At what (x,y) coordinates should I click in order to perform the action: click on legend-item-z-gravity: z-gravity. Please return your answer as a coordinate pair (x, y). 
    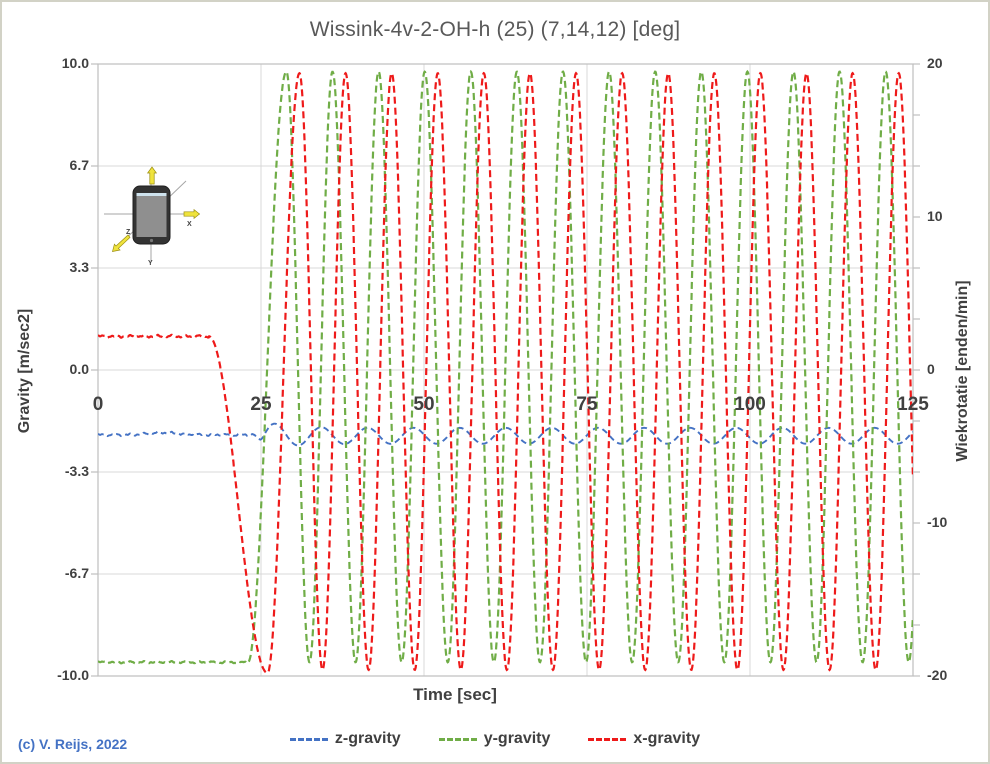
    Looking at the image, I should click on (345, 739).